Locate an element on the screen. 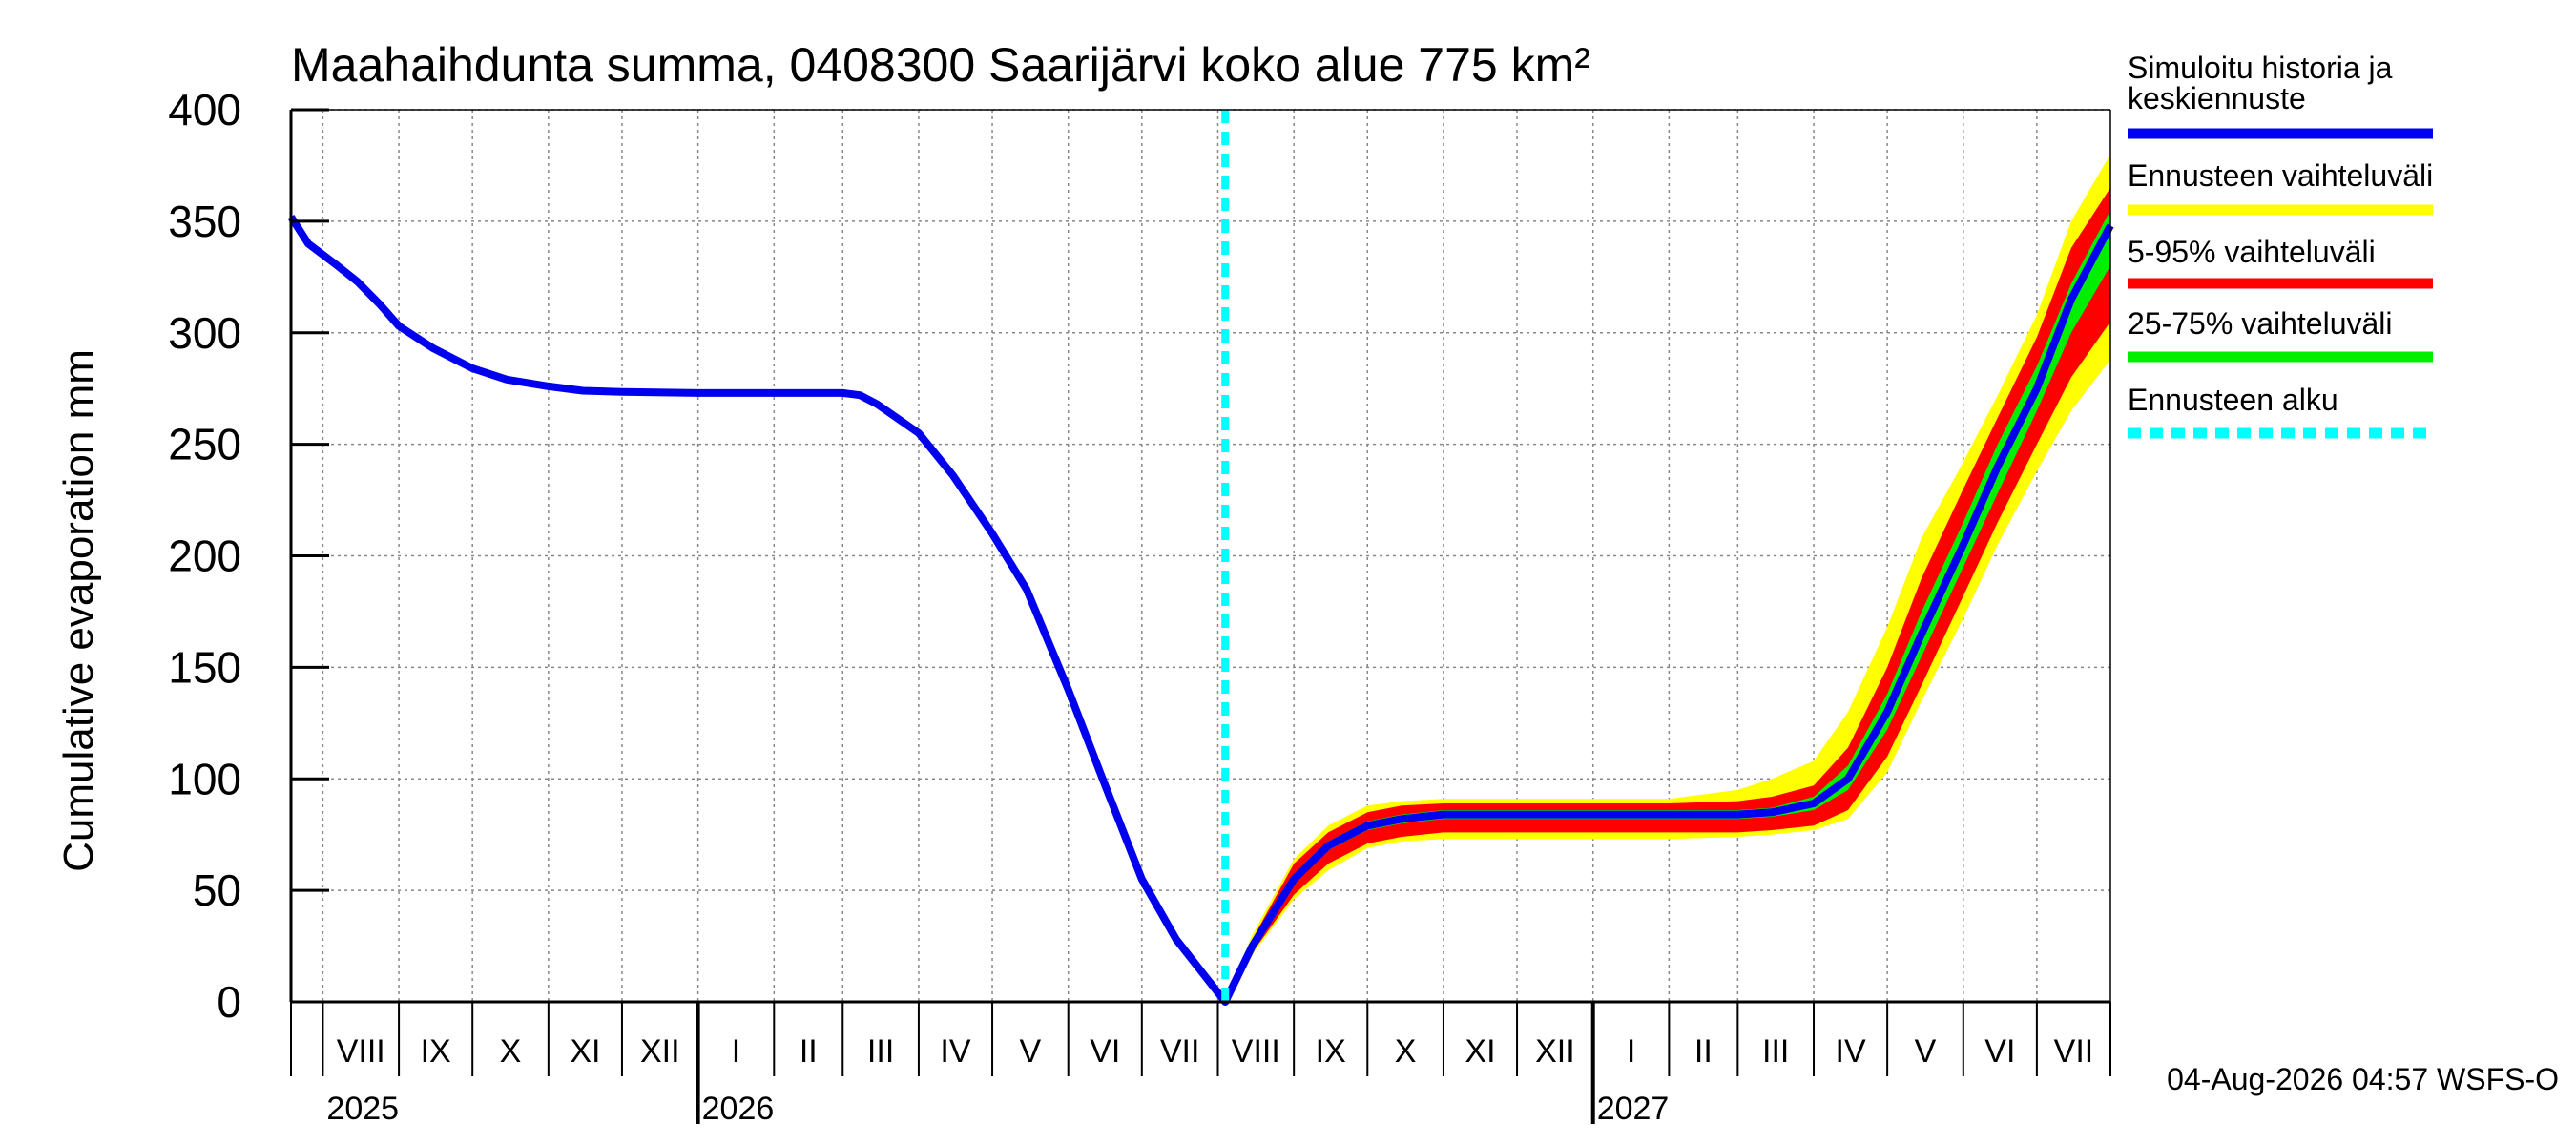 The height and width of the screenshot is (1145, 2576). y-tick-label: 350 is located at coordinates (204, 221).